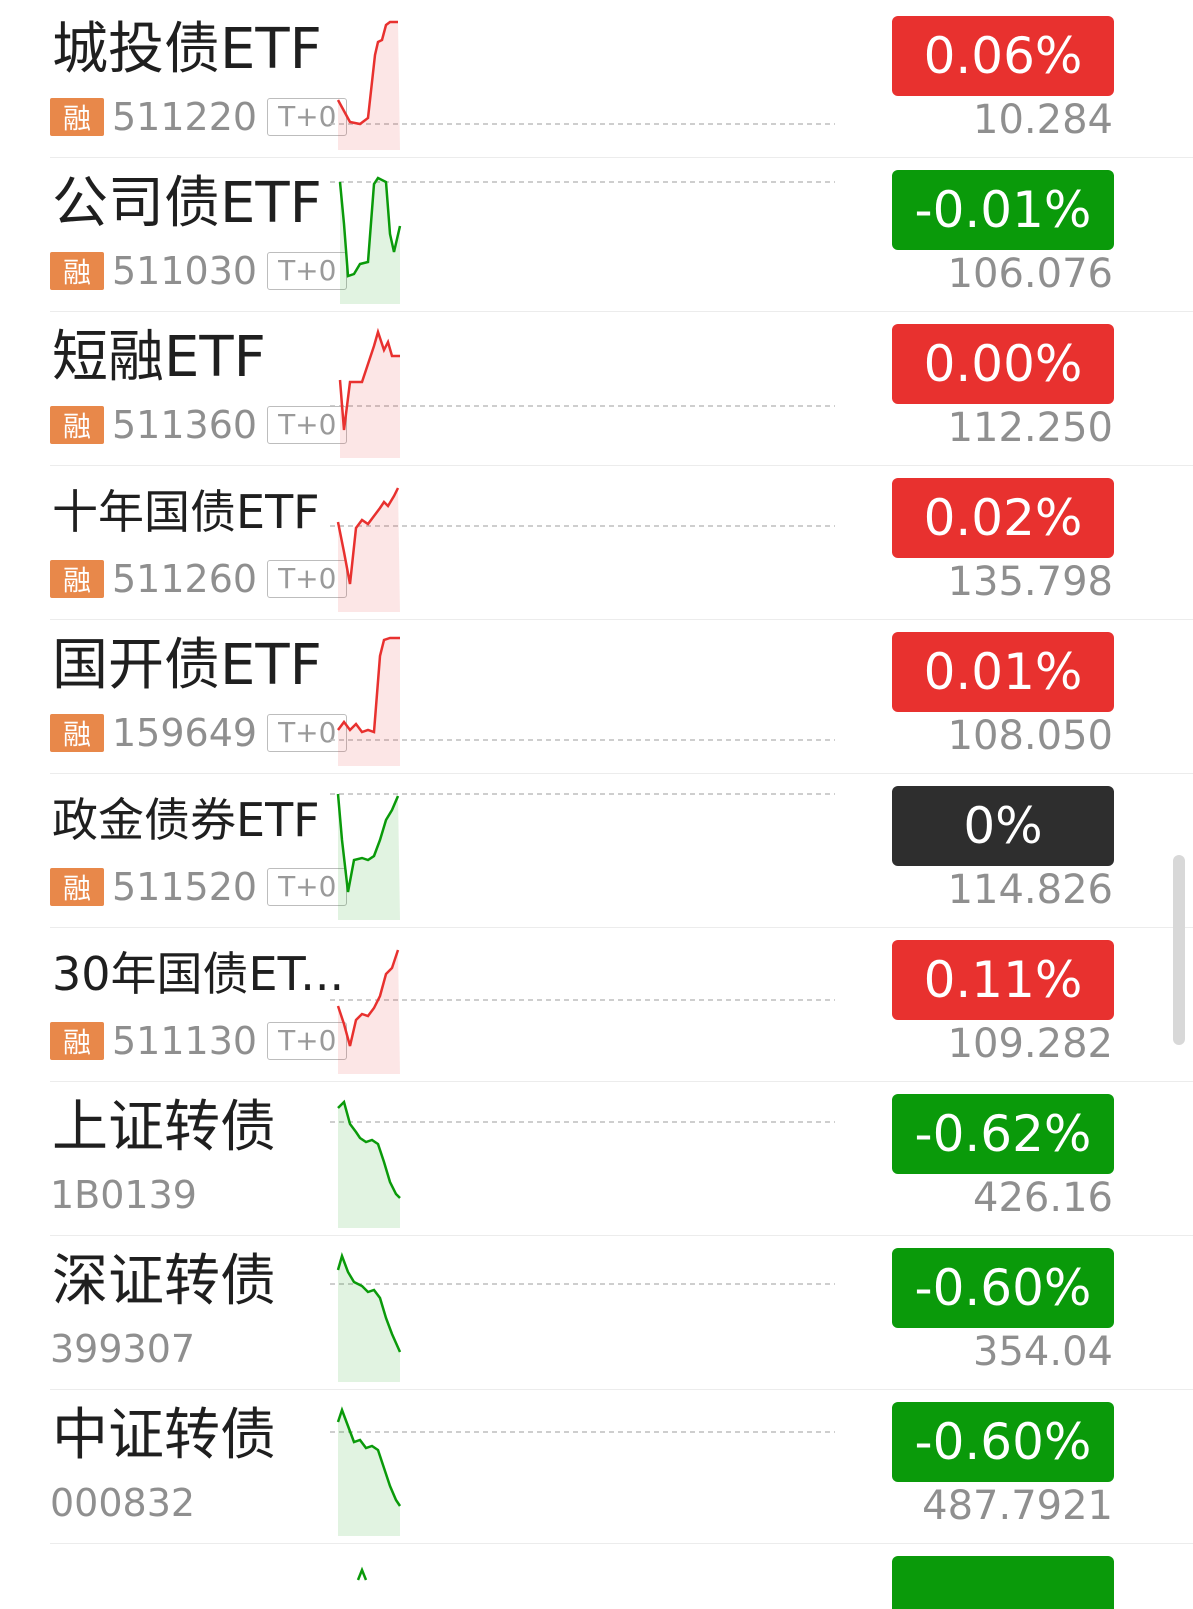  What do you see at coordinates (123, 1195) in the screenshot?
I see `security-code: 1B0139` at bounding box center [123, 1195].